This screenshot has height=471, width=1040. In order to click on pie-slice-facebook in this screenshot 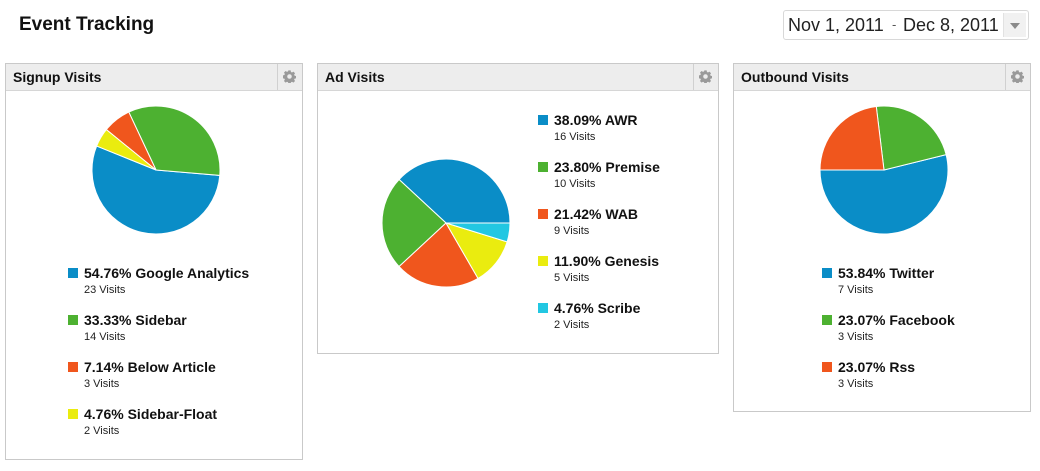, I will do `click(911, 138)`.